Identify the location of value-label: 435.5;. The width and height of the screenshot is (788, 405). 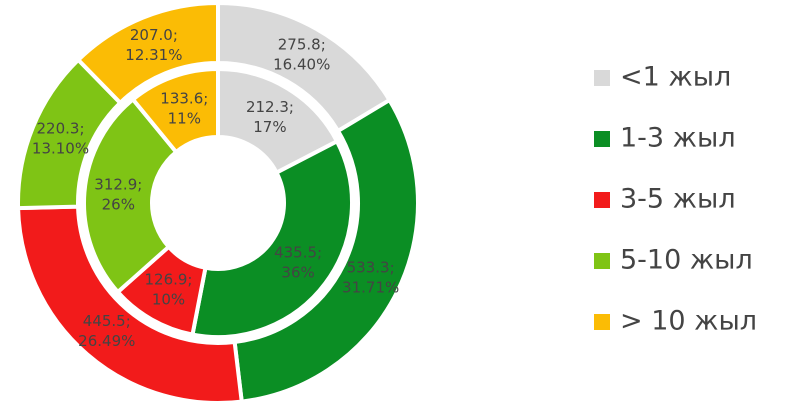
(298, 252).